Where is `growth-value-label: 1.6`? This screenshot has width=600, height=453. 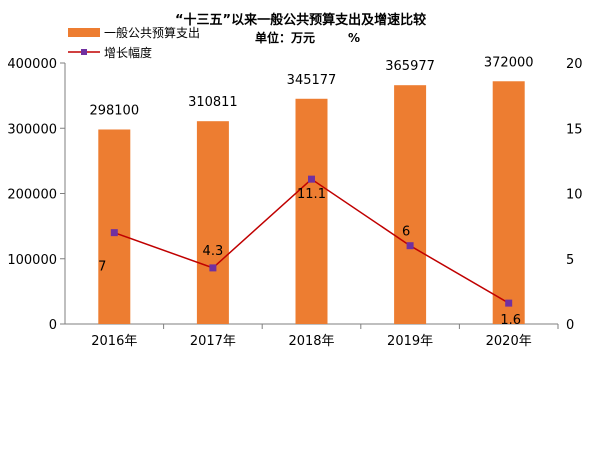
growth-value-label: 1.6 is located at coordinates (510, 320).